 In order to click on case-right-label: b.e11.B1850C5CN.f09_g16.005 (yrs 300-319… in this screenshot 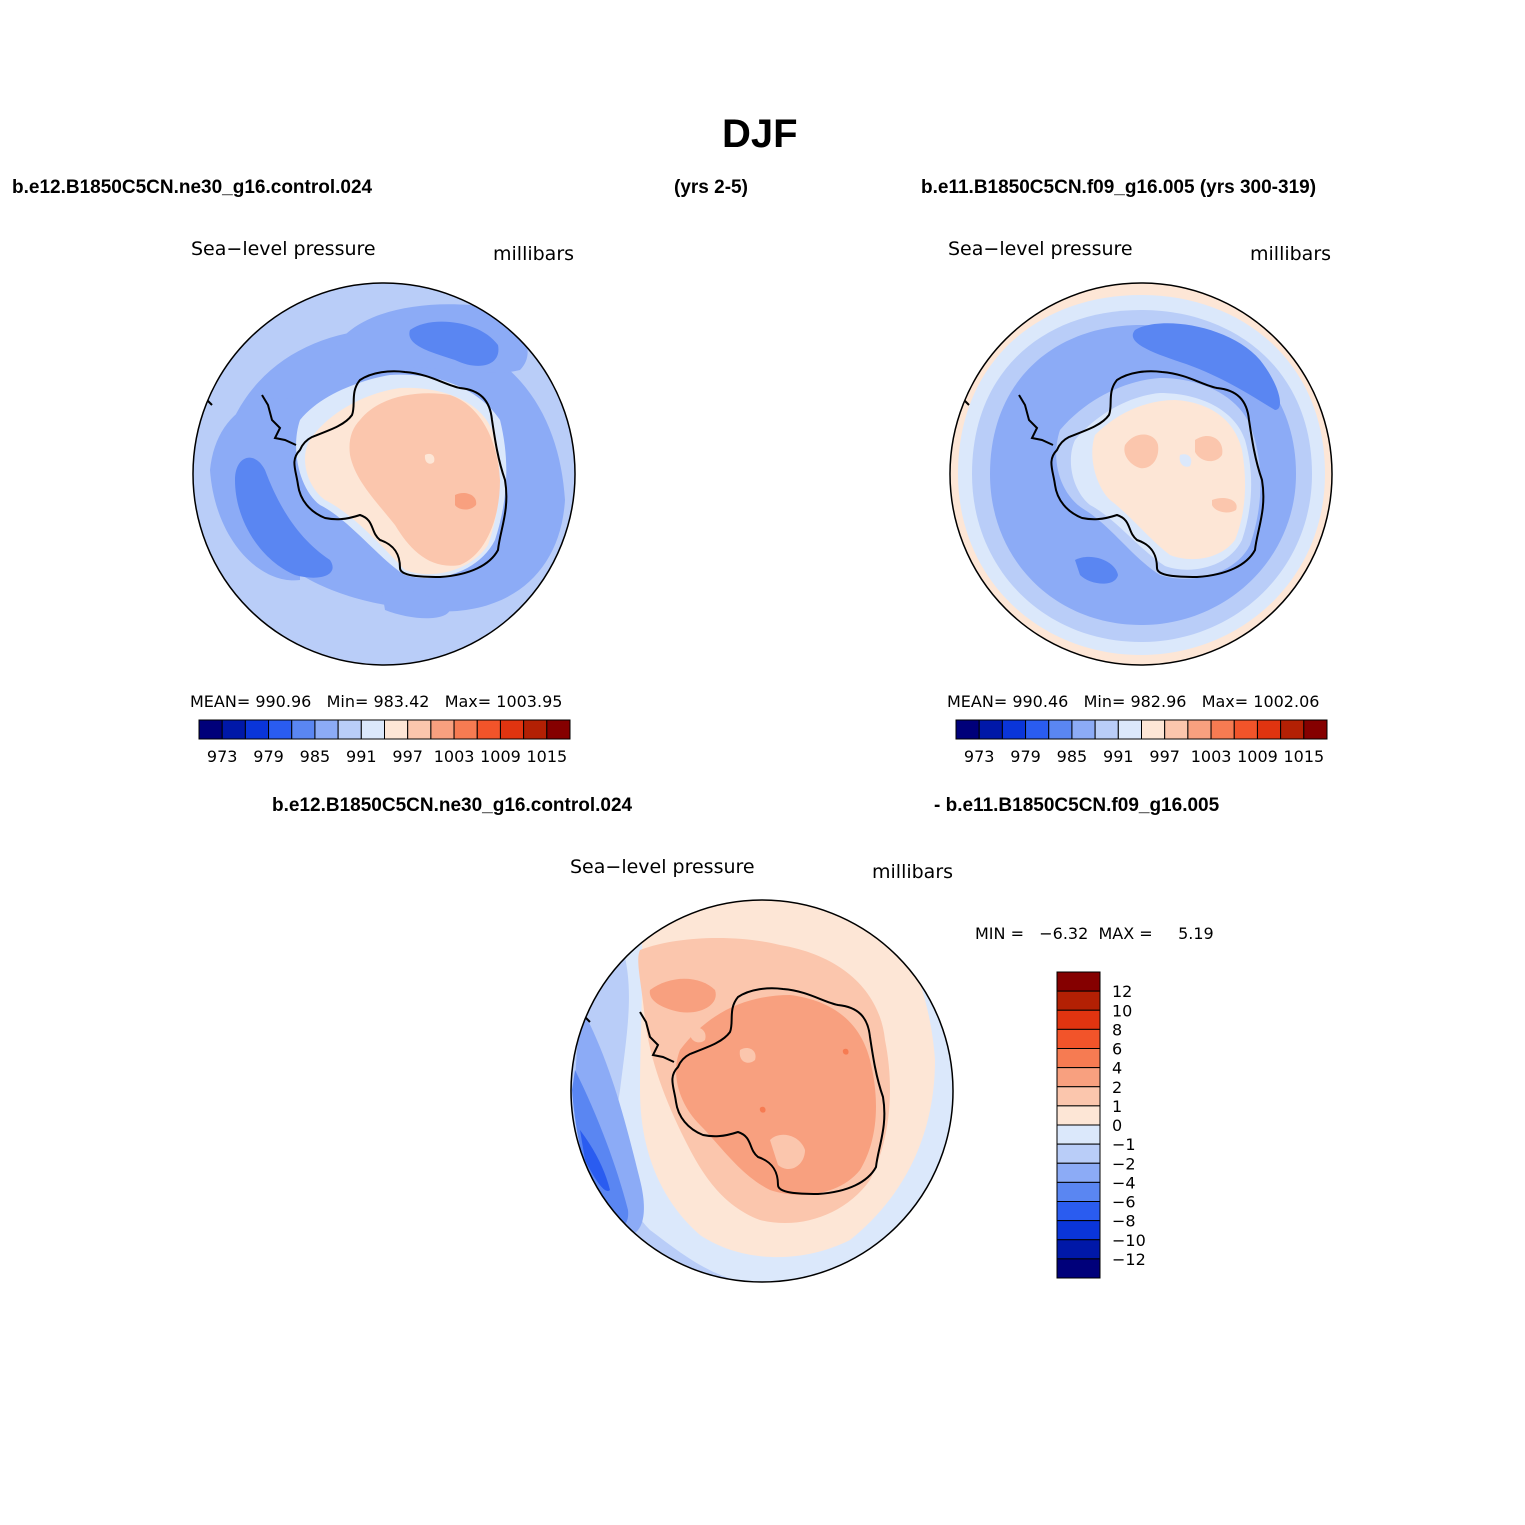, I will do `click(1119, 187)`.